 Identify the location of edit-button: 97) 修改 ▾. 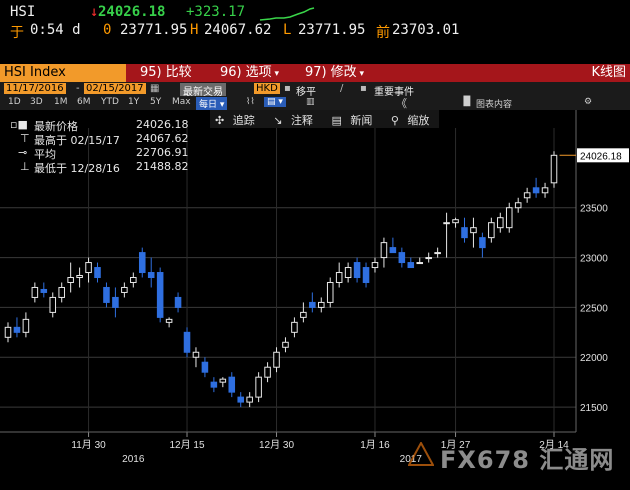
(335, 72).